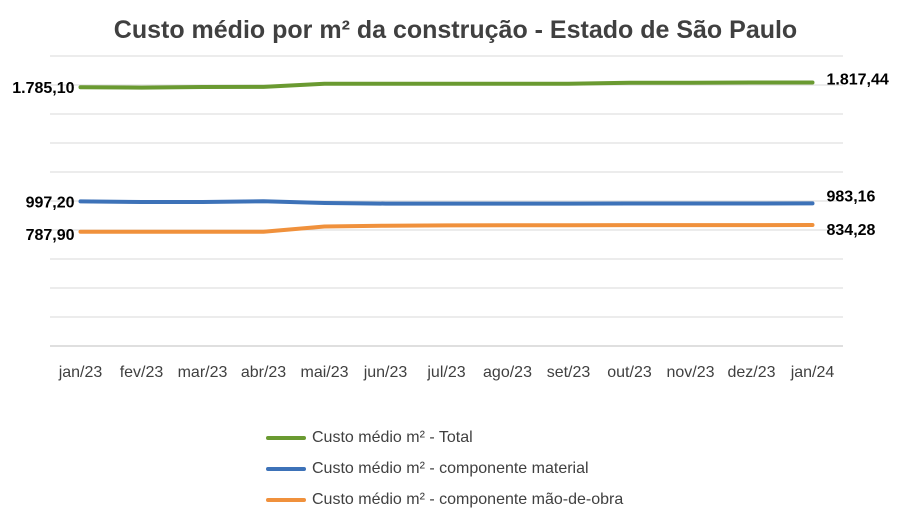  Describe the element at coordinates (450, 468) in the screenshot. I see `legend-label-material: Custo médio m² - componente material` at that location.